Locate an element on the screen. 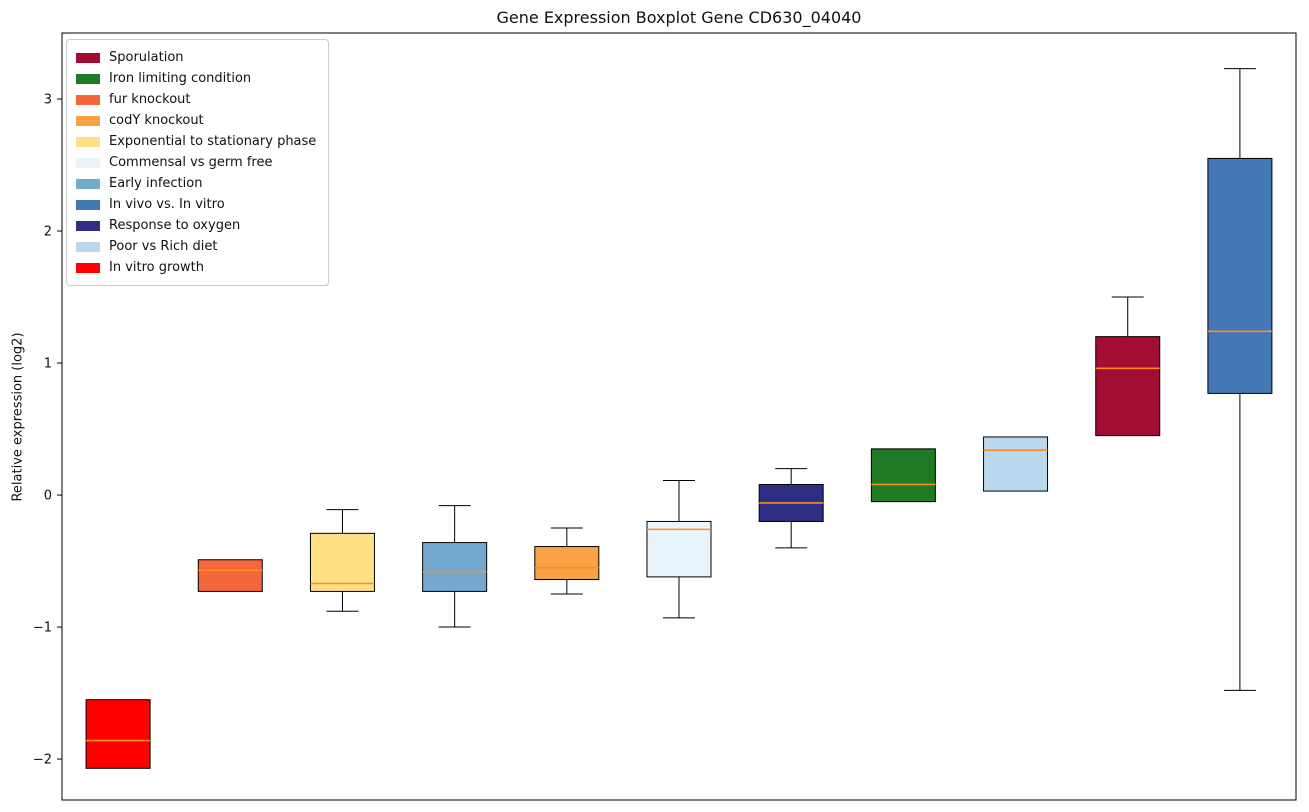 The image size is (1309, 812). box-group-exponential-to-stationary-phase is located at coordinates (342, 560).